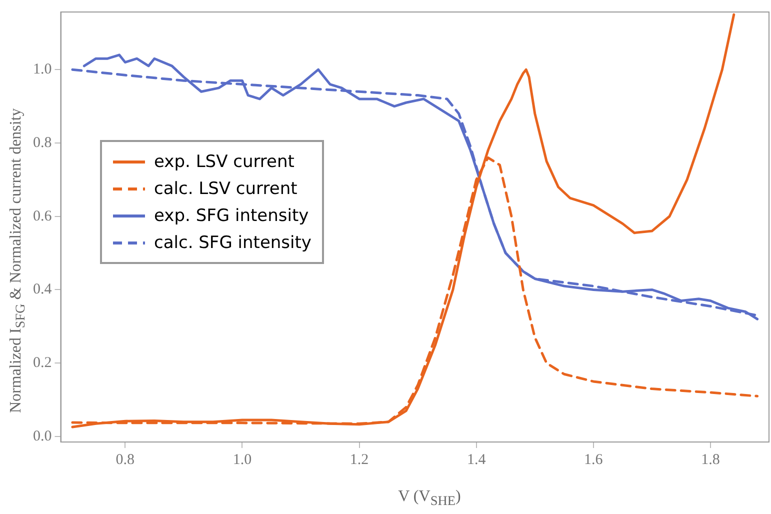  I want to click on legend-label: exp. LSV current, so click(224, 162).